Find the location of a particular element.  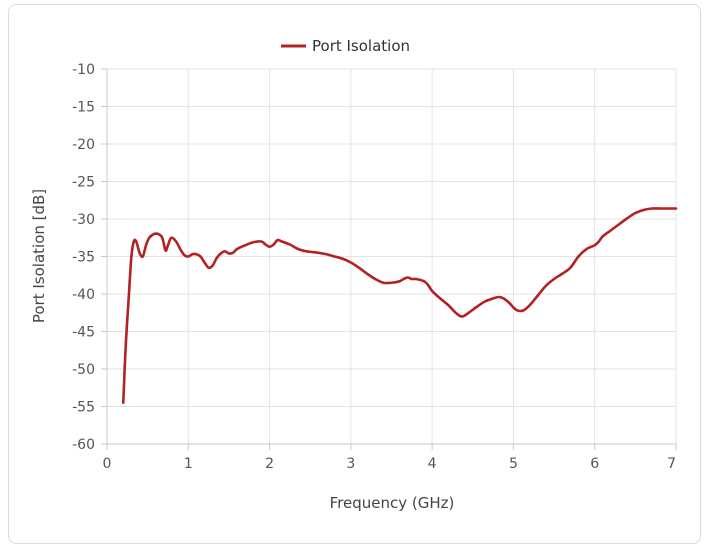

x-tick-label: 5 is located at coordinates (513, 464).